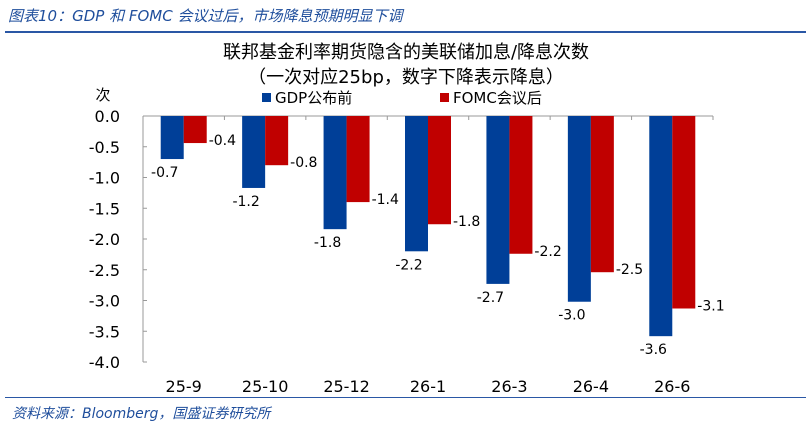 Image resolution: width=811 pixels, height=427 pixels. What do you see at coordinates (497, 98) in the screenshot?
I see `legend-label-1: FOMC会议后` at bounding box center [497, 98].